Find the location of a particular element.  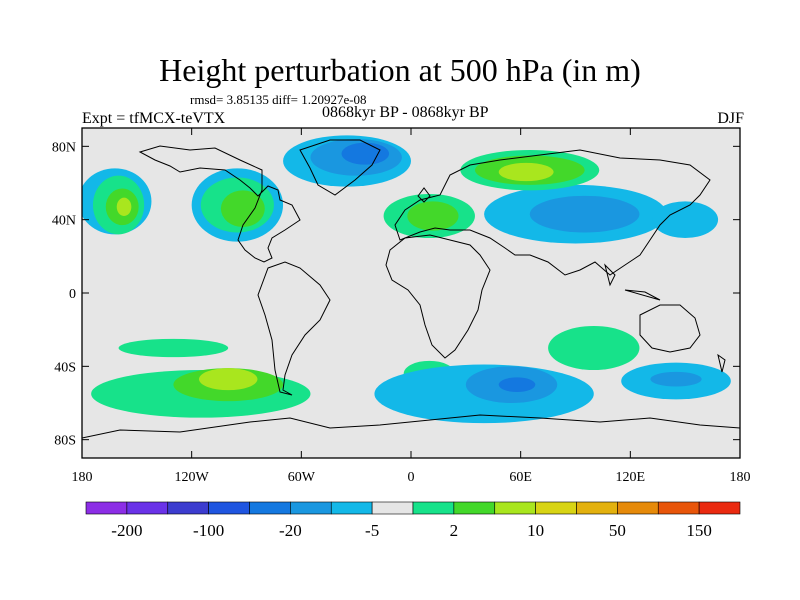

coast-eurasia is located at coordinates (552, 212).